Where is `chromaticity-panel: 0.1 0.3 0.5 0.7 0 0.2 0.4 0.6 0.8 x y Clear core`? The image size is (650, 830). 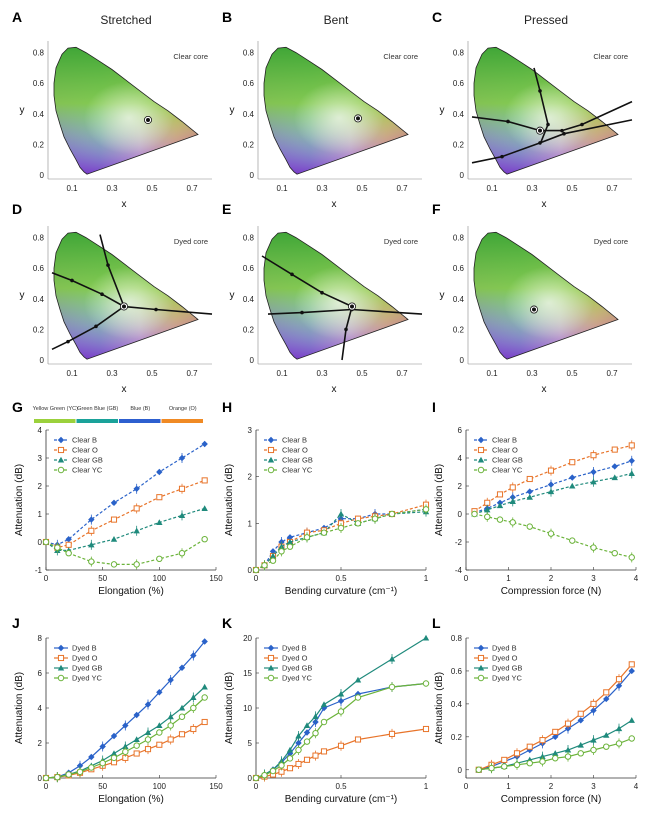 chromaticity-panel: 0.1 0.3 0.5 0.7 0 0.2 0.4 0.6 0.8 x y Clear core is located at coordinates (326, 125).